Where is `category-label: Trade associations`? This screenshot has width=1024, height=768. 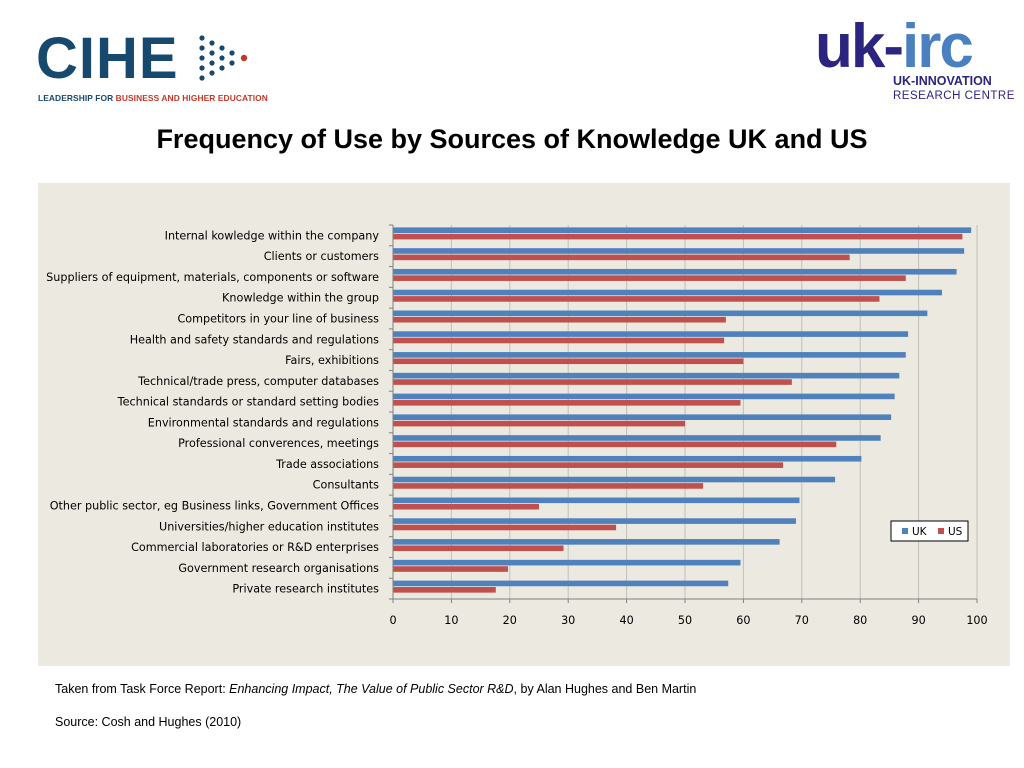 category-label: Trade associations is located at coordinates (327, 464).